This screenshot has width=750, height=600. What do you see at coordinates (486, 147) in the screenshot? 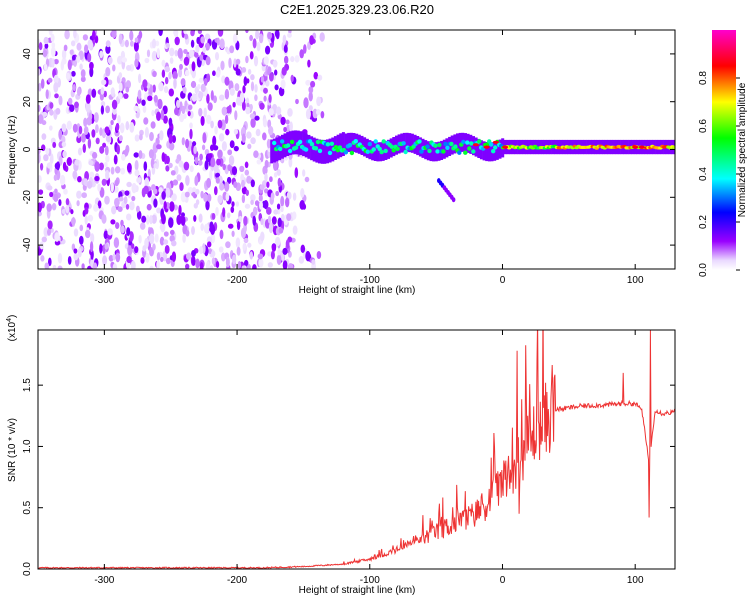
I see `heatmap-peak-cell` at bounding box center [486, 147].